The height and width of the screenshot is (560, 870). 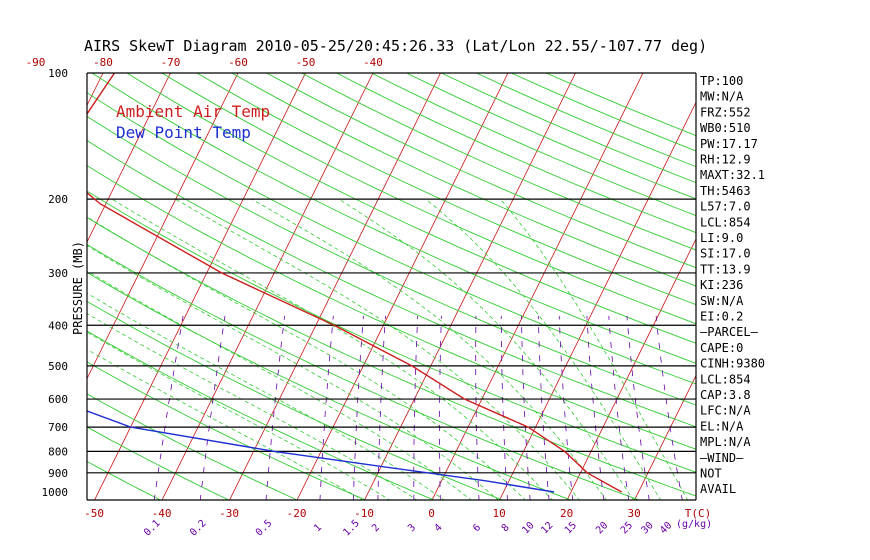 What do you see at coordinates (55, 492) in the screenshot?
I see `pressure-tick-label: 1000` at bounding box center [55, 492].